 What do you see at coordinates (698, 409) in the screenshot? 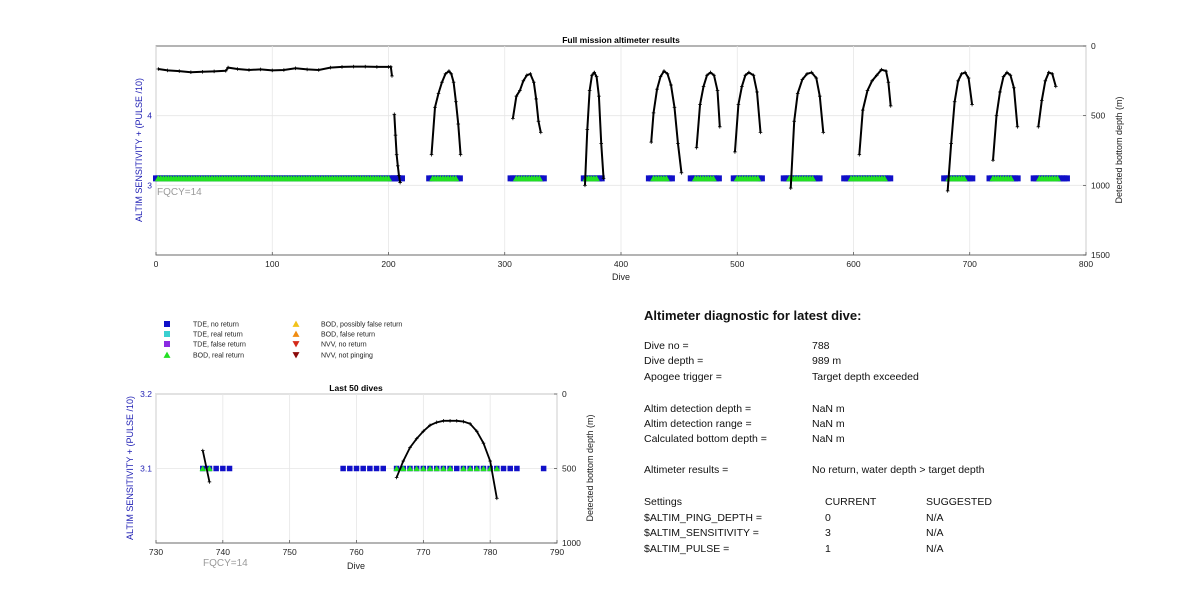
I see `diag-label-detection-depth: Altim detection depth =` at bounding box center [698, 409].